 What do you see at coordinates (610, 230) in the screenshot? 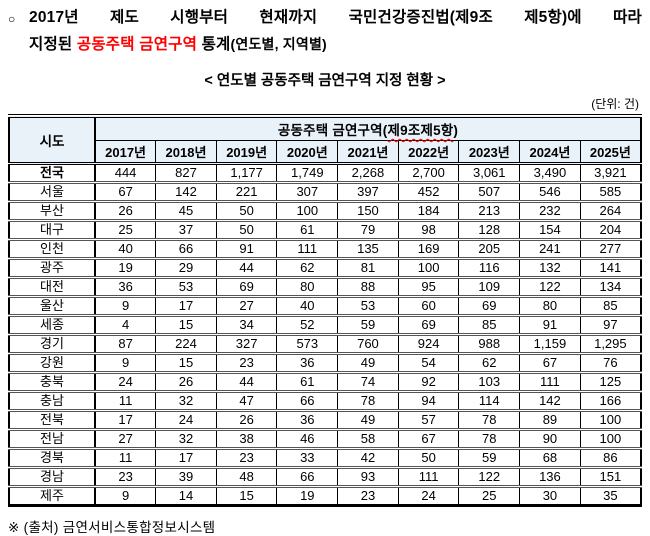
I see `value-cell: 204` at bounding box center [610, 230].